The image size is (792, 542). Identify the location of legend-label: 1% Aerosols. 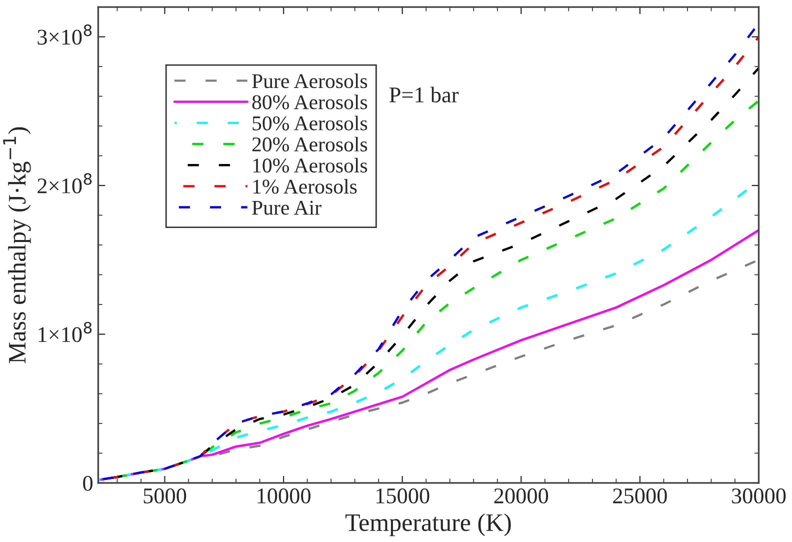
(305, 186).